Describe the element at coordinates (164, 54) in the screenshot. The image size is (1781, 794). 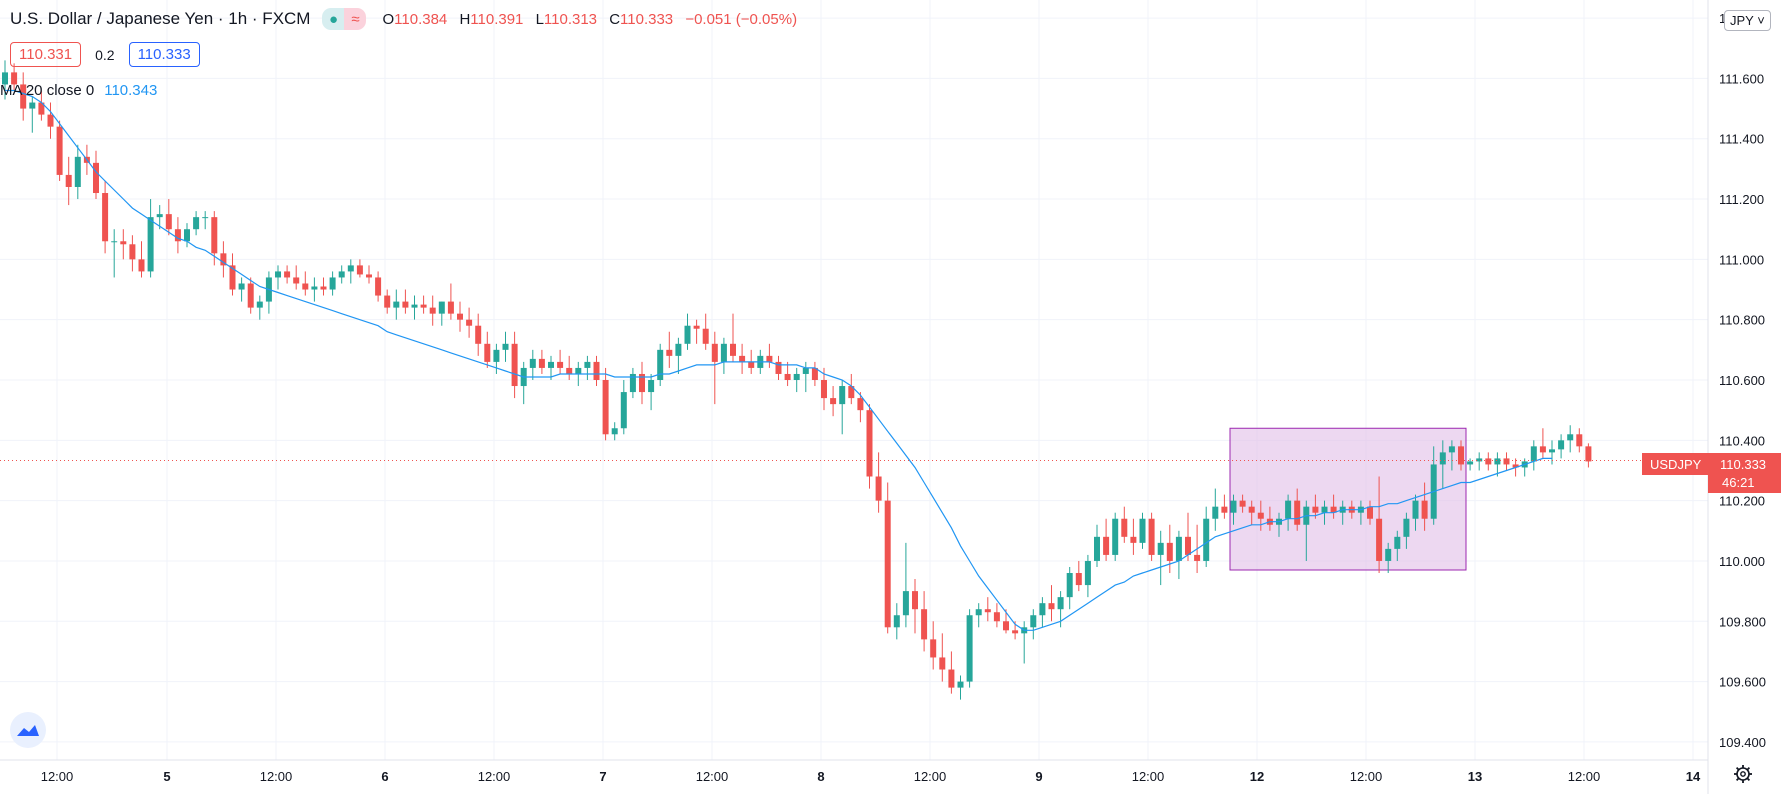
I see `buy-price-button: 110.333` at that location.